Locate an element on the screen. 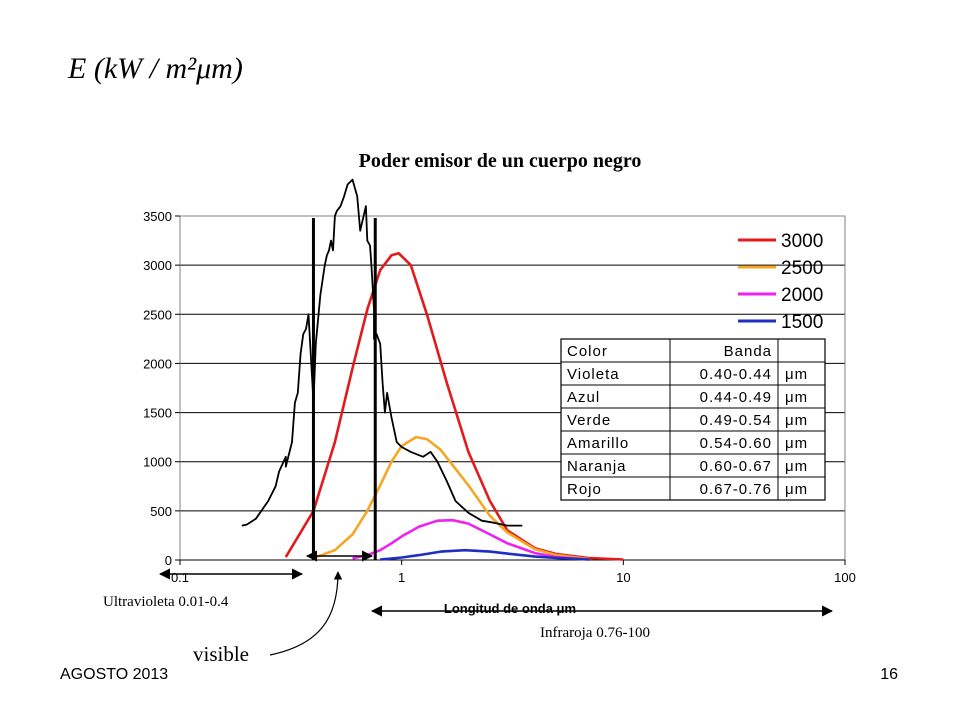 This screenshot has height=720, width=960. x-tick-label: 100 is located at coordinates (845, 577).